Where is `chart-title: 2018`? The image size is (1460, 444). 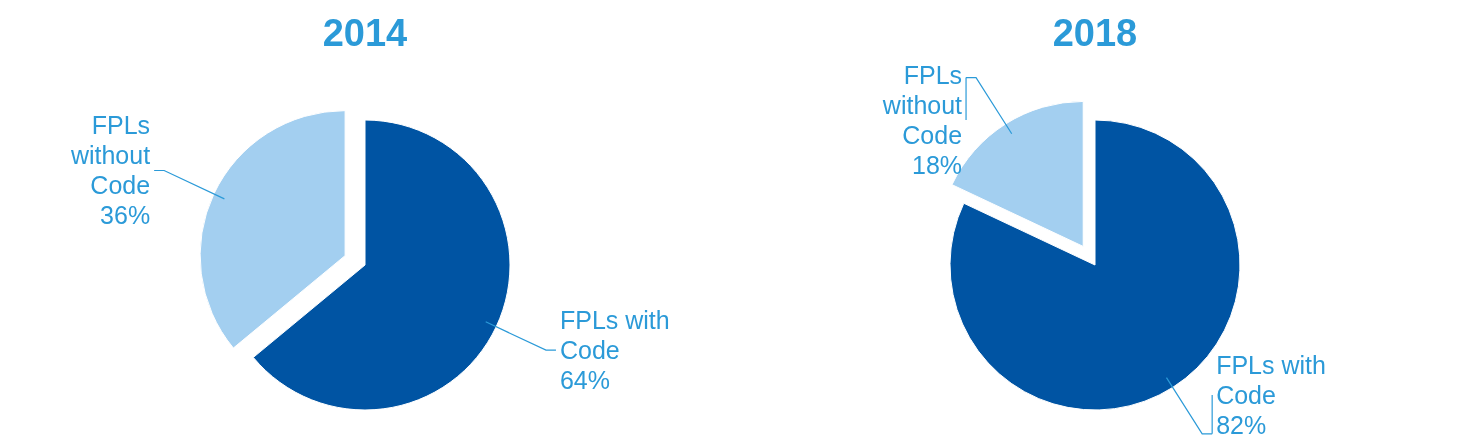 chart-title: 2018 is located at coordinates (1095, 33).